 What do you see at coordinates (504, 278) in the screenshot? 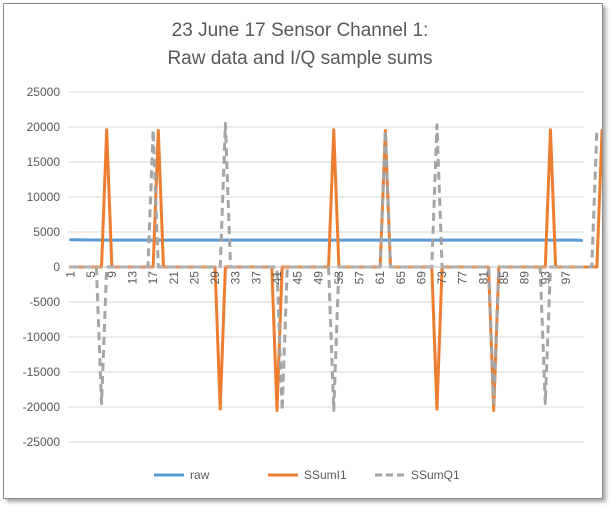
I see `x-tick-label: 85` at bounding box center [504, 278].